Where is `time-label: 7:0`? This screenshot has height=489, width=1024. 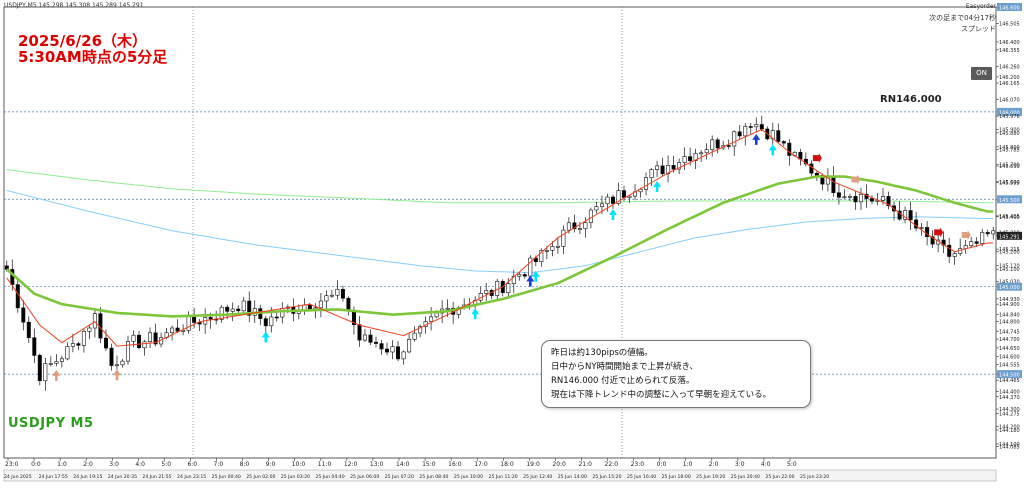 time-label: 7:0 is located at coordinates (219, 464).